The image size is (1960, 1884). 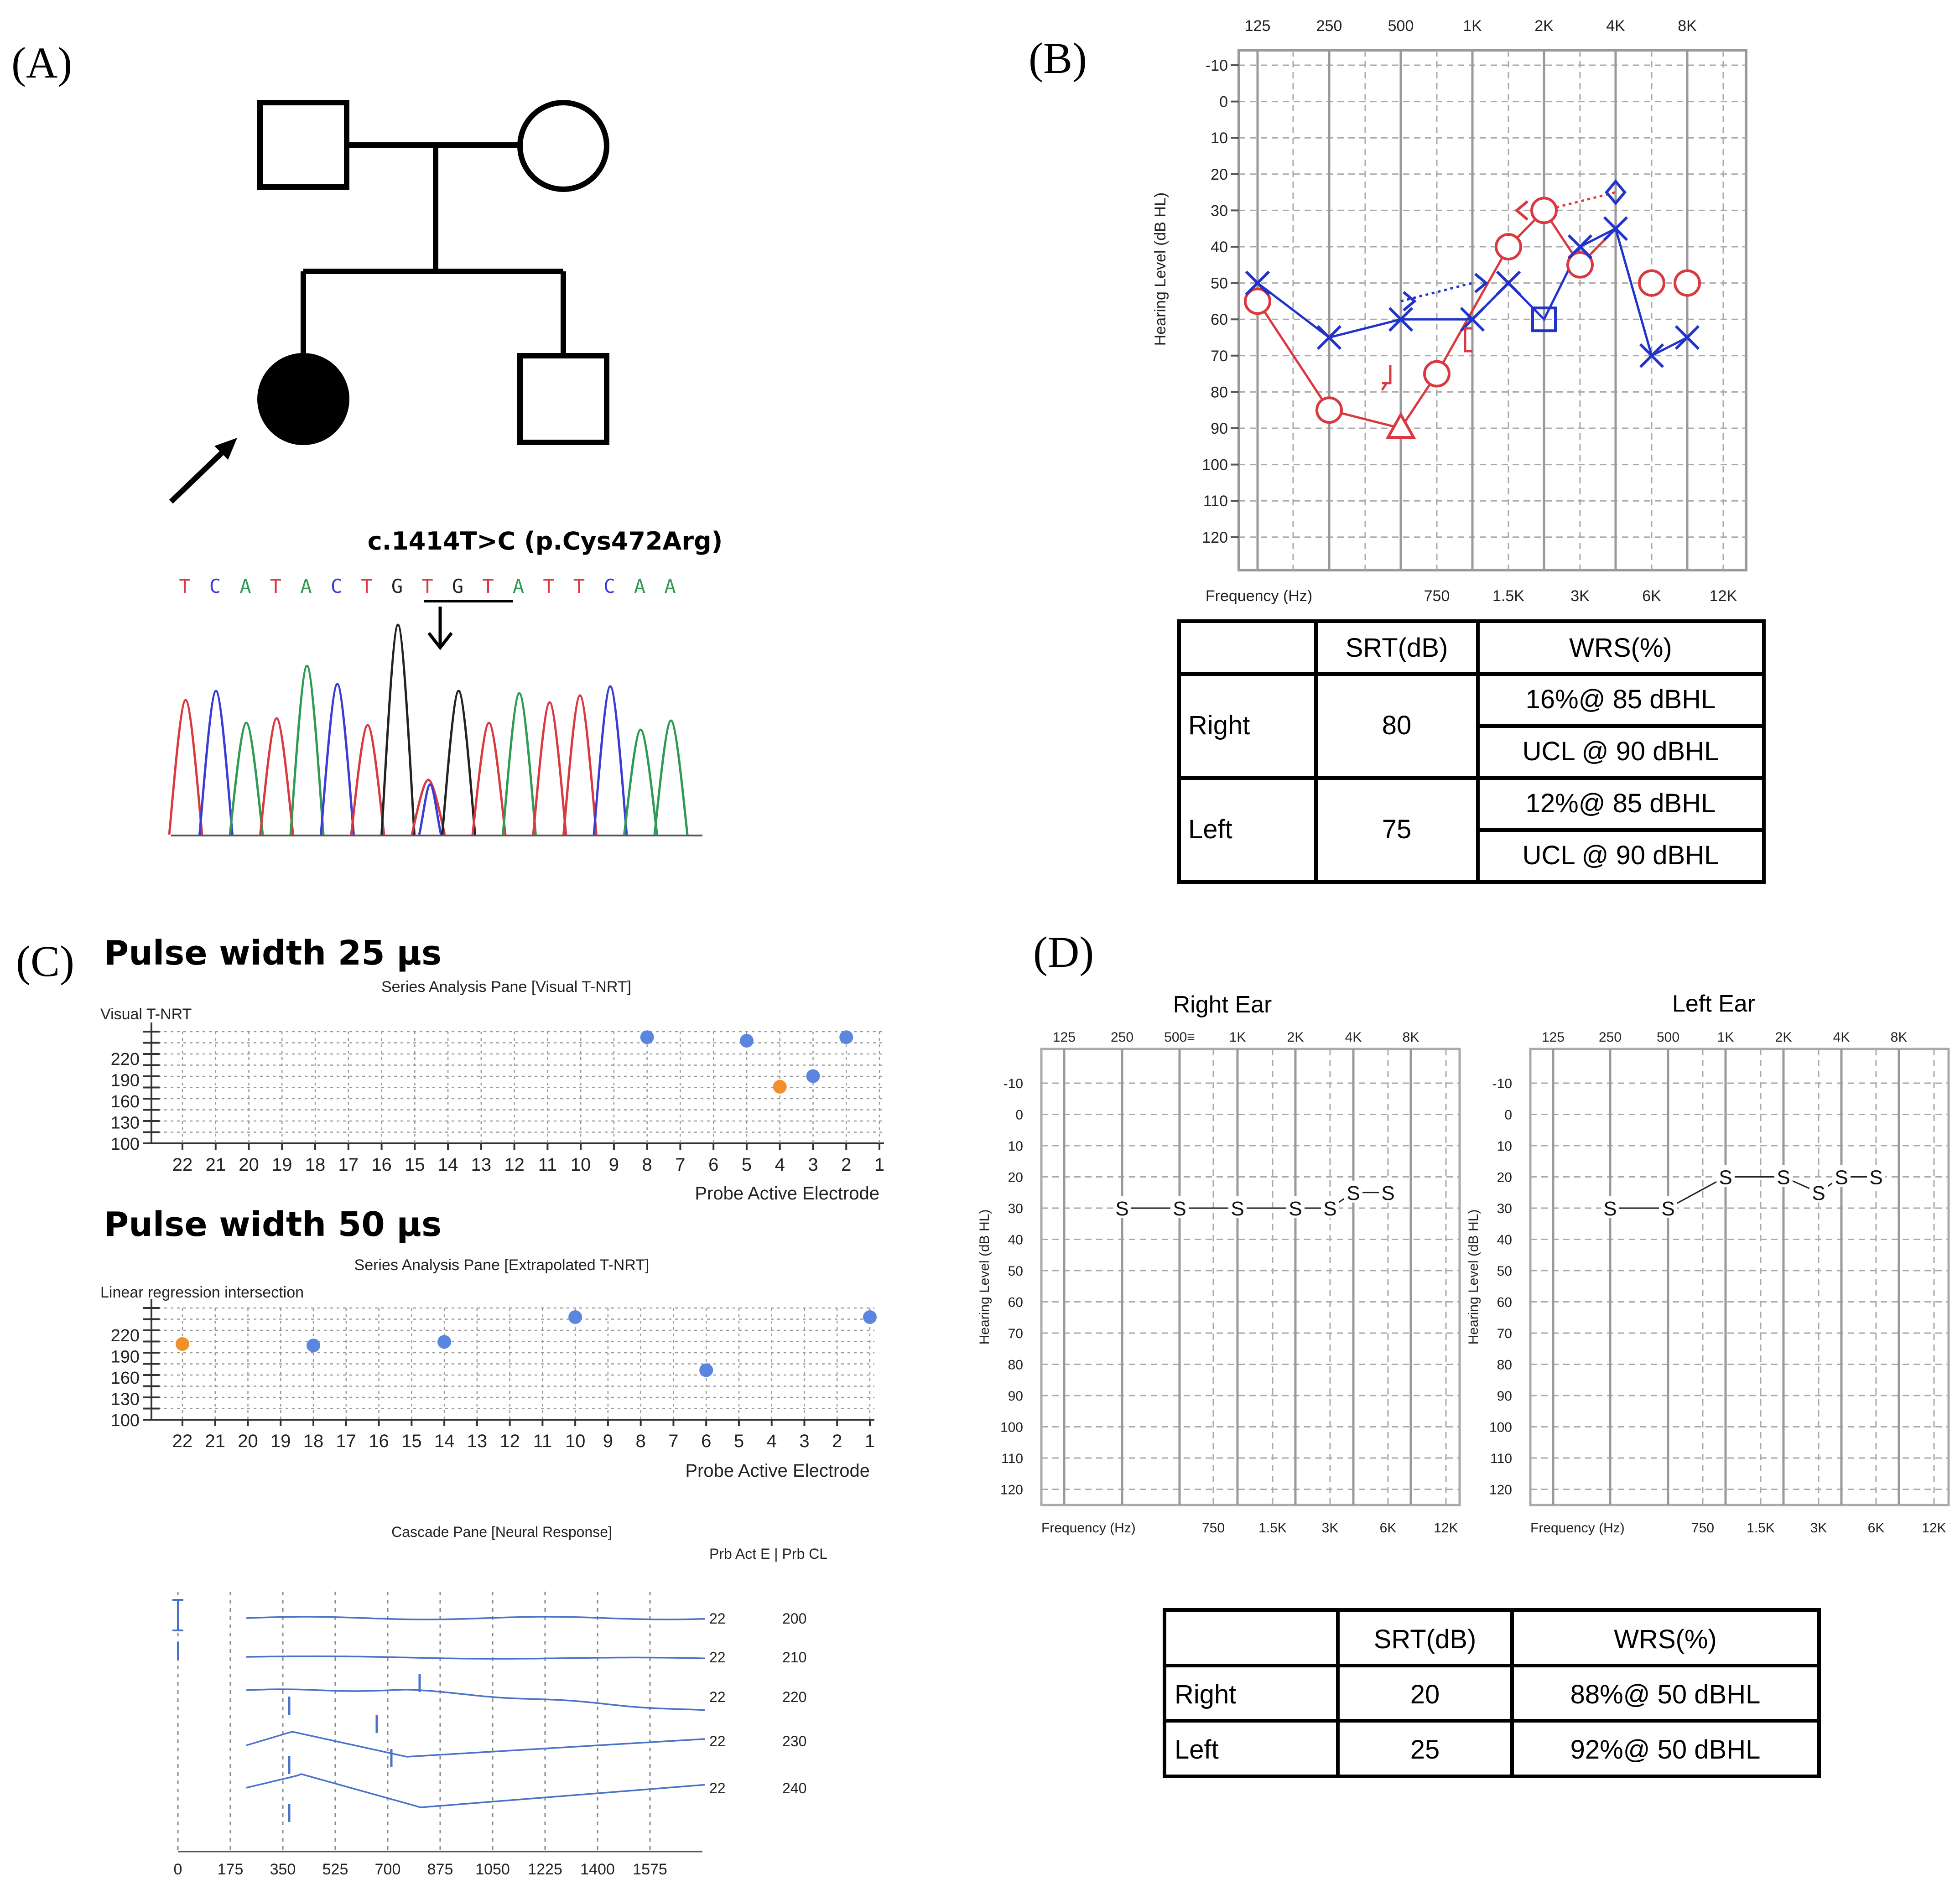 I want to click on pulse-width-50-title: Pulse width 50 μs, so click(x=273, y=1224).